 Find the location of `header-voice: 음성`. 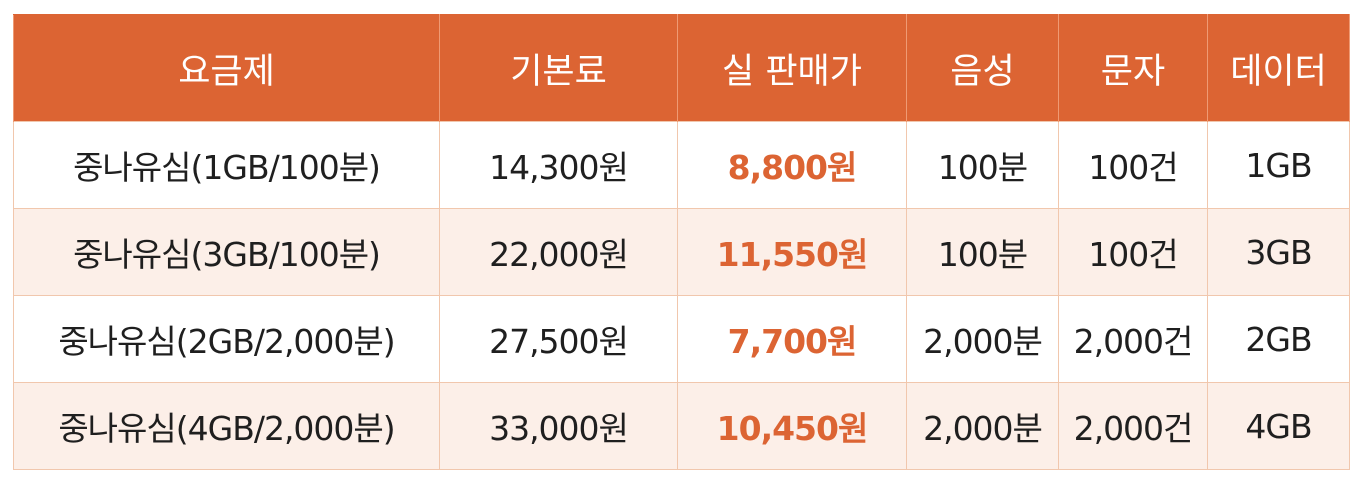

header-voice: 음성 is located at coordinates (982, 68).